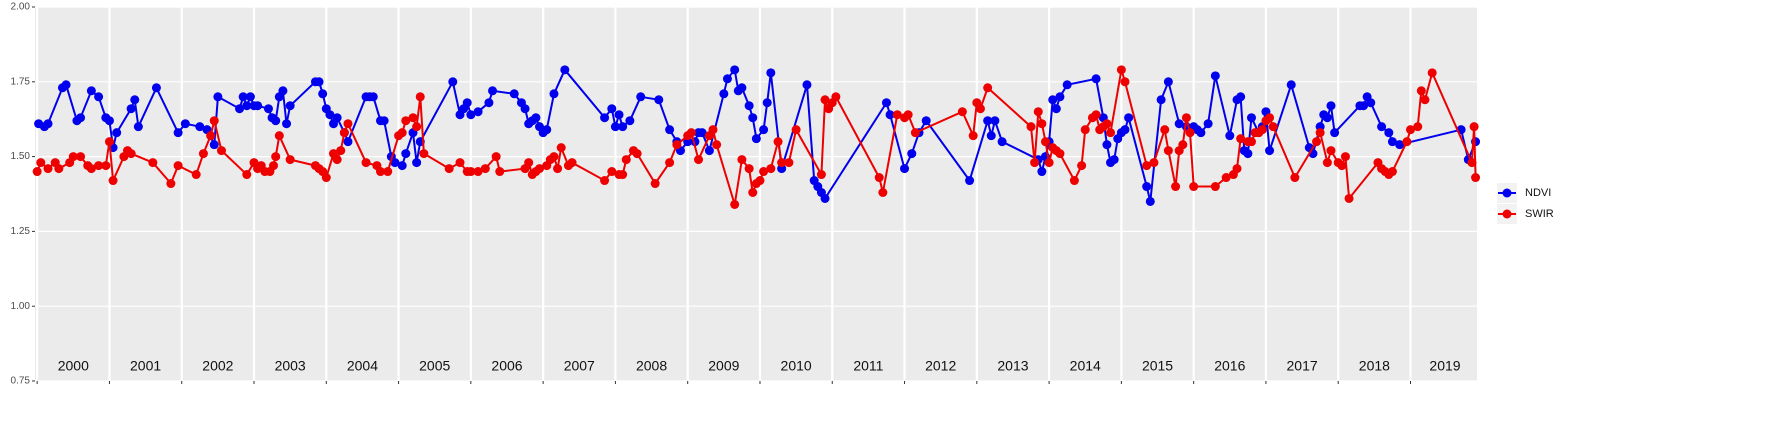 This screenshot has height=442, width=1773. What do you see at coordinates (21, 306) in the screenshot?
I see `y-tick-label: 1.00` at bounding box center [21, 306].